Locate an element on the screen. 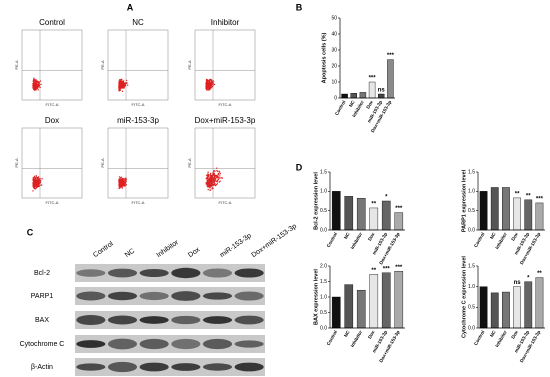  x-tick-label: Inhibitor is located at coordinates (357, 338).